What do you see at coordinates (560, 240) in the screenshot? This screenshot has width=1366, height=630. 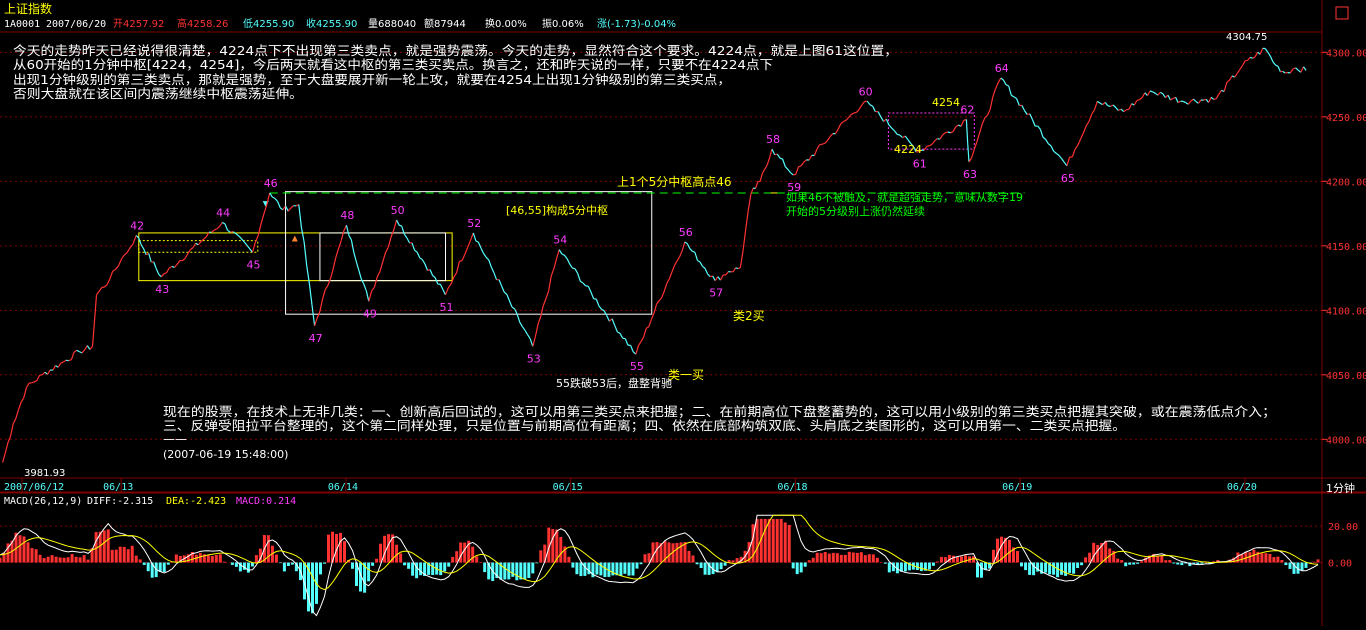 I see `wave-label: 54` at bounding box center [560, 240].